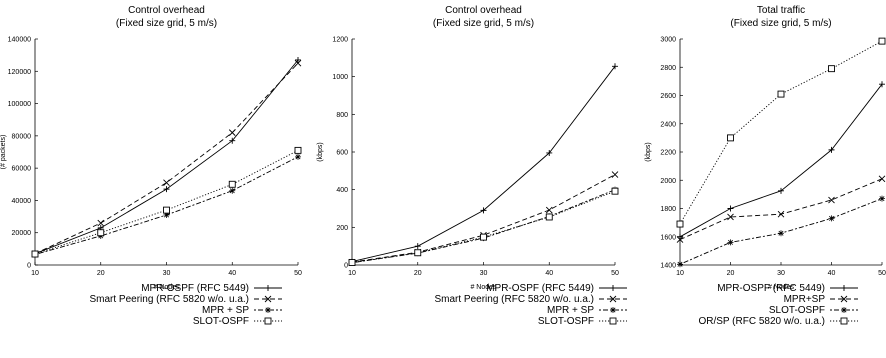 Image resolution: width=886 pixels, height=358 pixels. What do you see at coordinates (3, 152) in the screenshot?
I see `y-axis-label: (# packets)` at bounding box center [3, 152].